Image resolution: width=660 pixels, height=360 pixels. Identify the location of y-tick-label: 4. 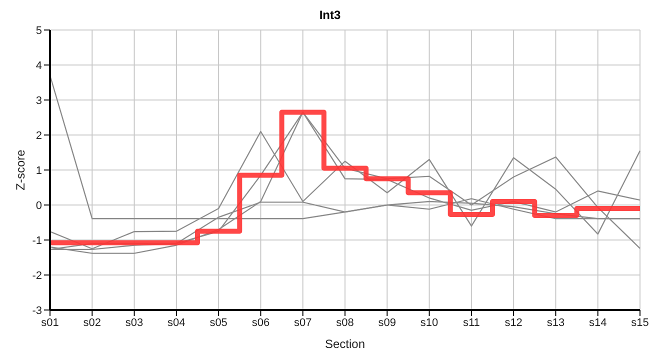
(39, 66).